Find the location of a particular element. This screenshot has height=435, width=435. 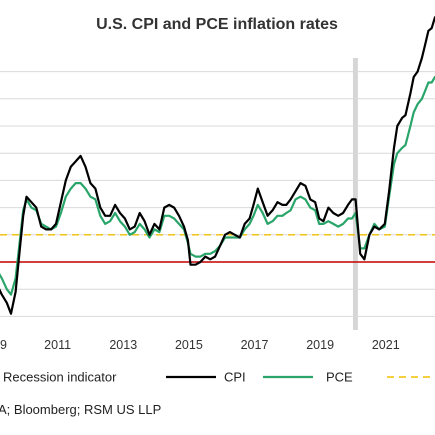

x-tick-label: 2017 is located at coordinates (255, 345).